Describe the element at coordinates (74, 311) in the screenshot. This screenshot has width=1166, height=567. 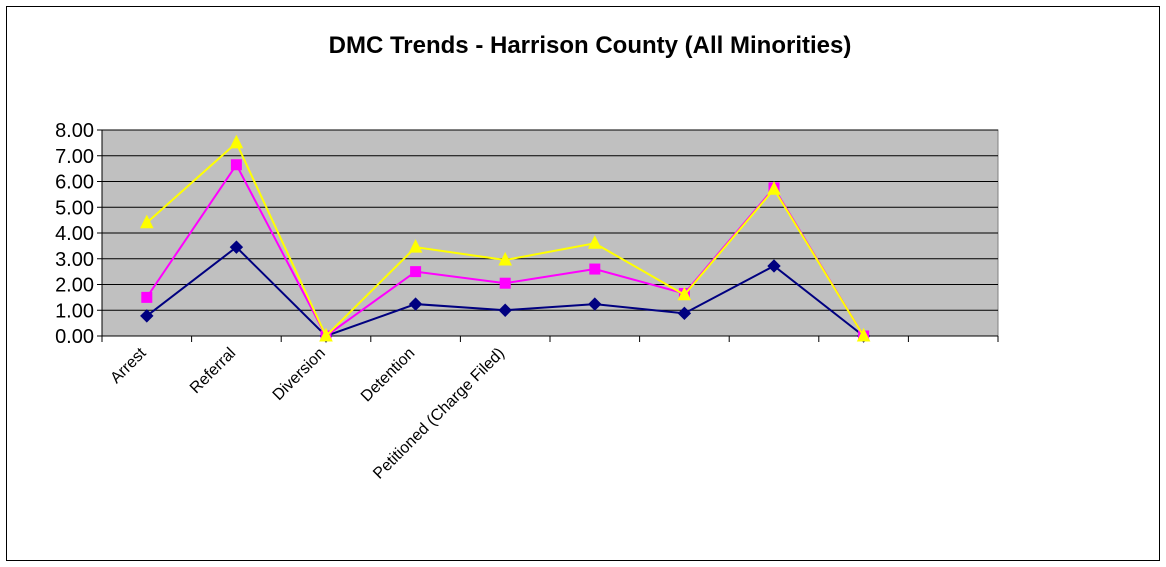
I see `y-tick-label: 1.00` at that location.